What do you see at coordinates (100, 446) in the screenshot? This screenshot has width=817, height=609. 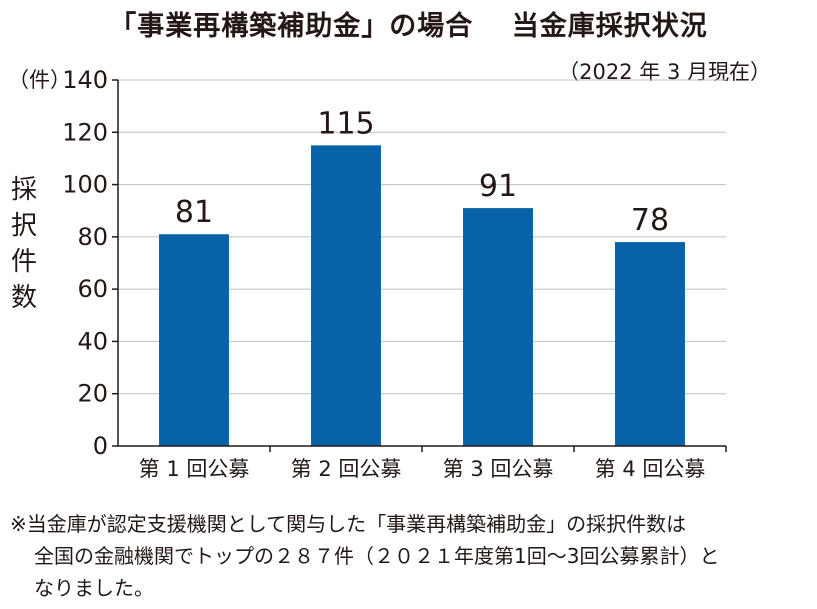 I see `y-tick-label: 0` at bounding box center [100, 446].